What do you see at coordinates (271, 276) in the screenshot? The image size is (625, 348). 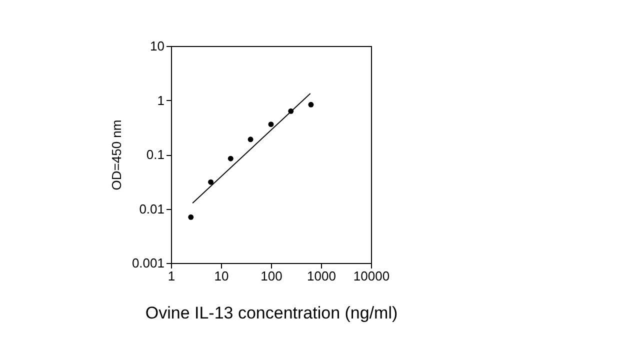 I see `x-tick-label: 100` at bounding box center [271, 276].